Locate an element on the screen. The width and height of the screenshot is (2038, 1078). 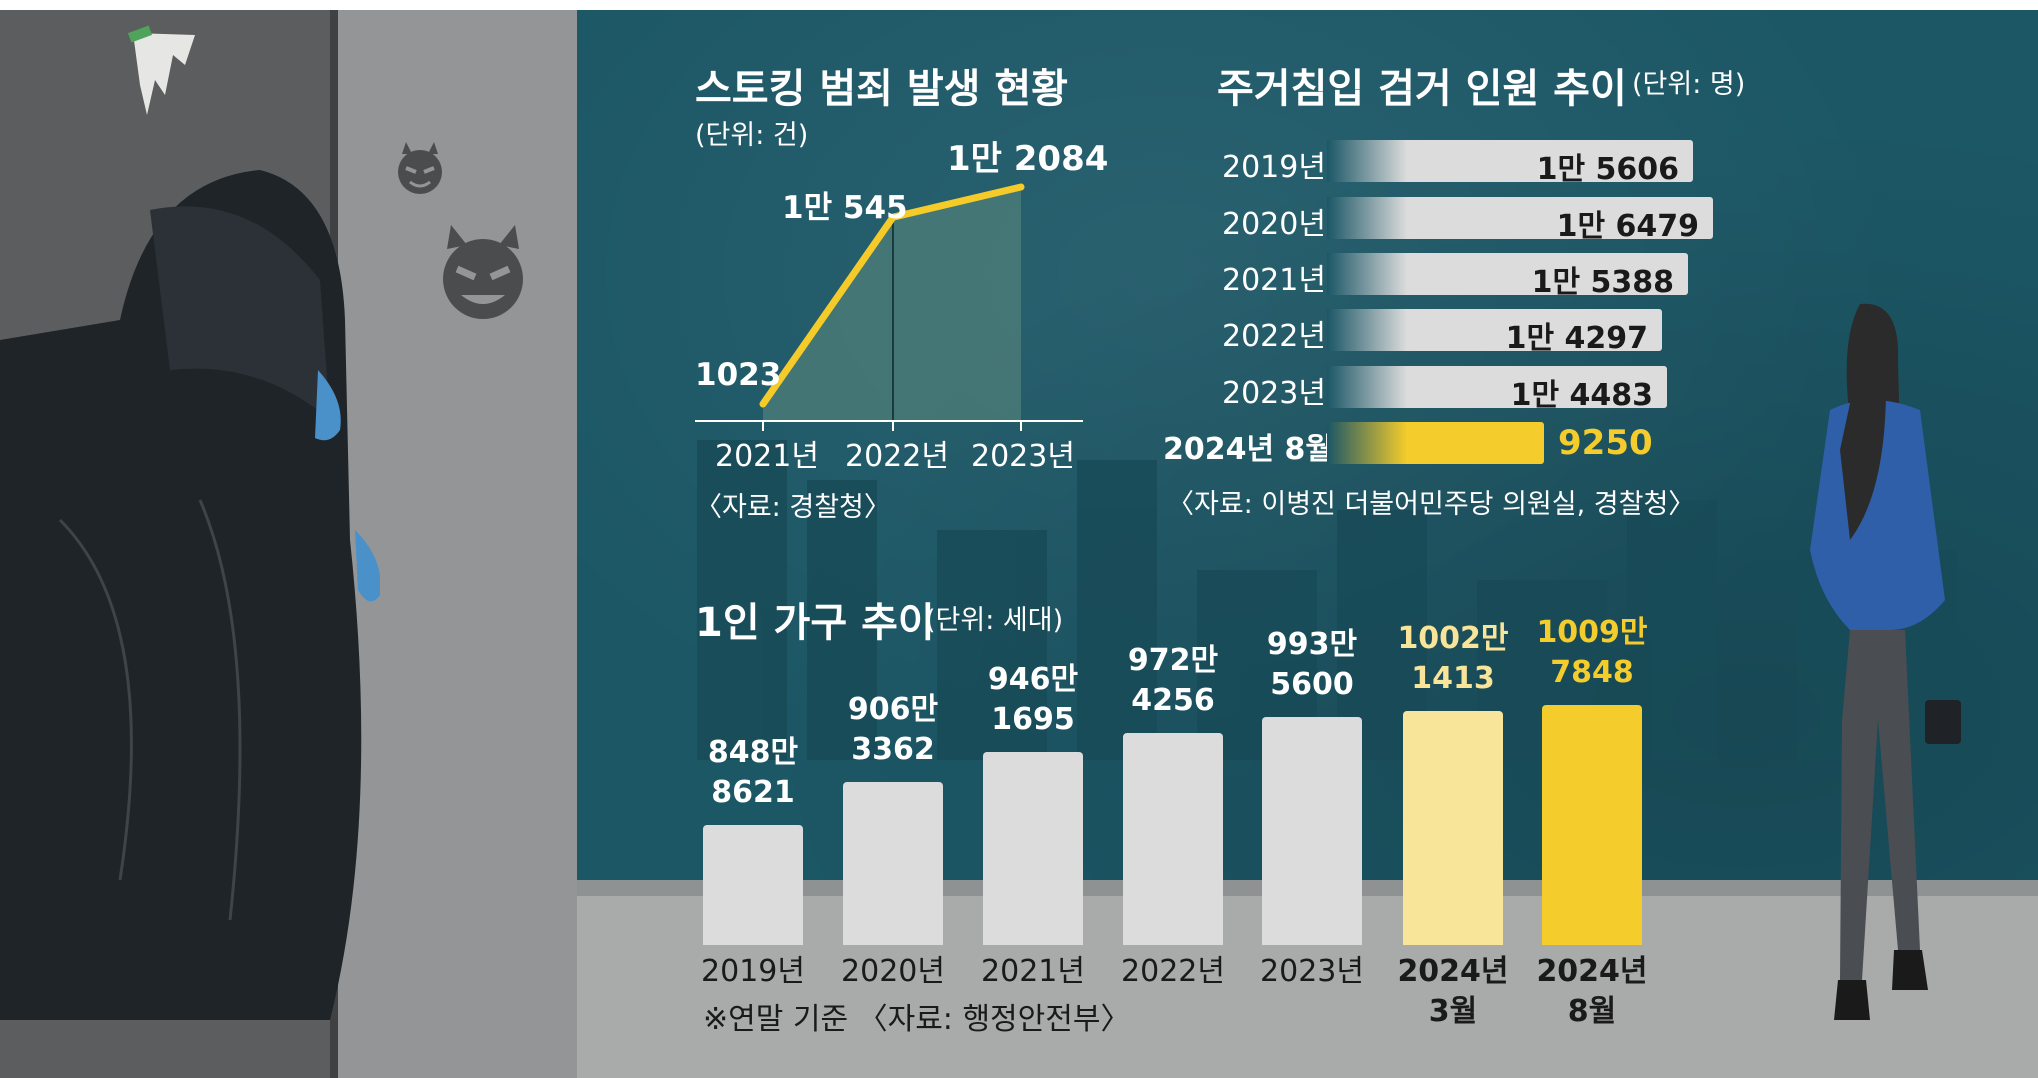
hooded-figure is located at coordinates (190, 595).